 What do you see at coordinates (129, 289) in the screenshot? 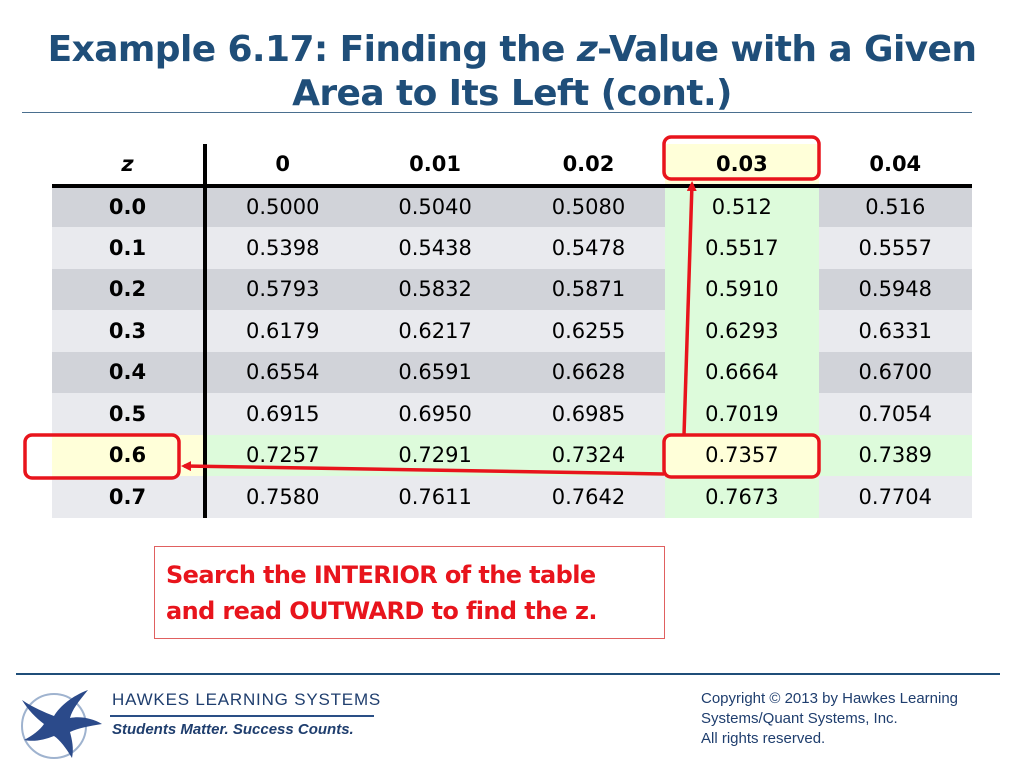
I see `row-z-label: 0.2` at bounding box center [129, 289].